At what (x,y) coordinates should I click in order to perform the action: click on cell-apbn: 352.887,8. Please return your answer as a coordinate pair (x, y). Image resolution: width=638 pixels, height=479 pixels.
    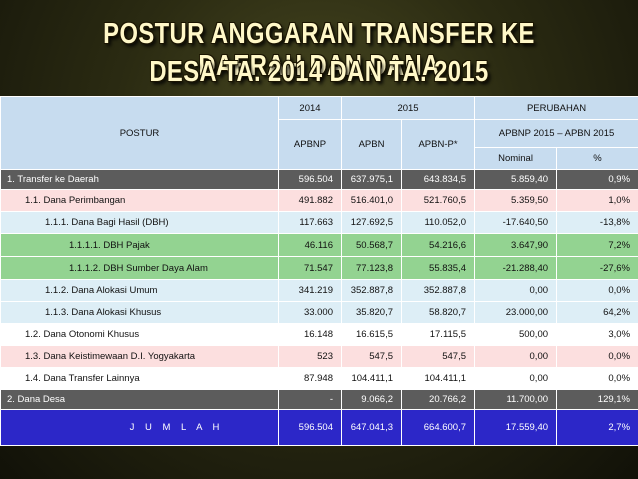
    Looking at the image, I should click on (371, 290).